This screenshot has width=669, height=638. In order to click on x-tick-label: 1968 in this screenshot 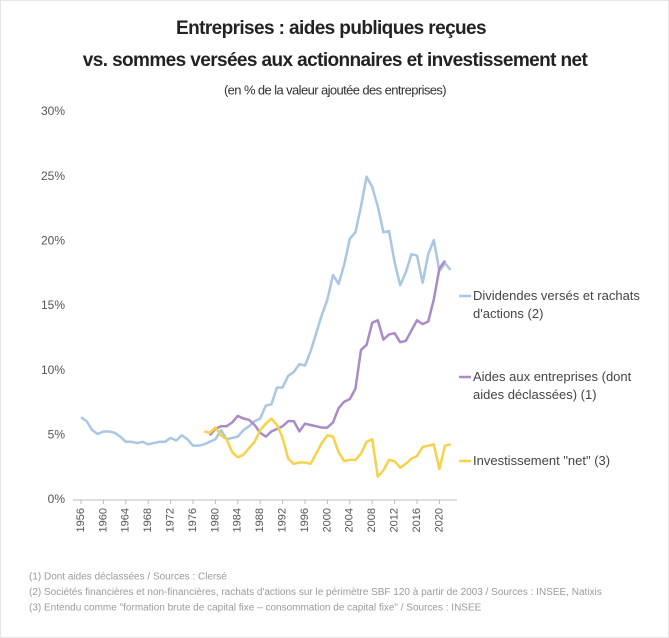, I will do `click(148, 520)`.